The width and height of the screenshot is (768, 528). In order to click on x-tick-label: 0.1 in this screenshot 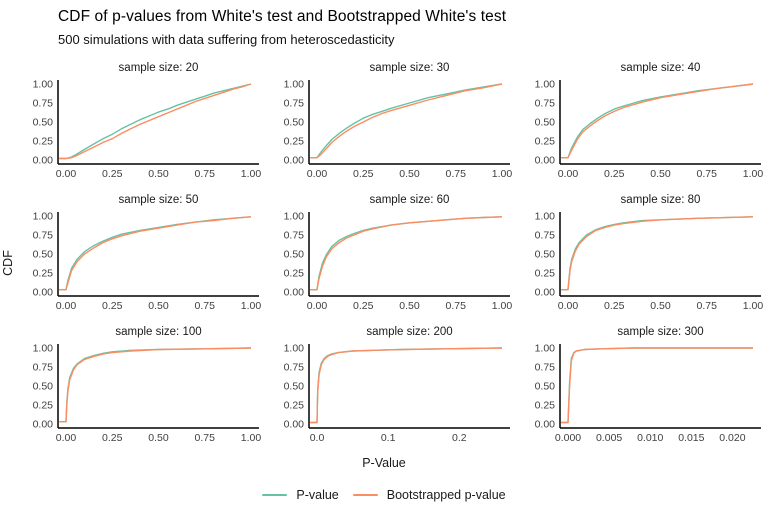, I will do `click(388, 438)`.